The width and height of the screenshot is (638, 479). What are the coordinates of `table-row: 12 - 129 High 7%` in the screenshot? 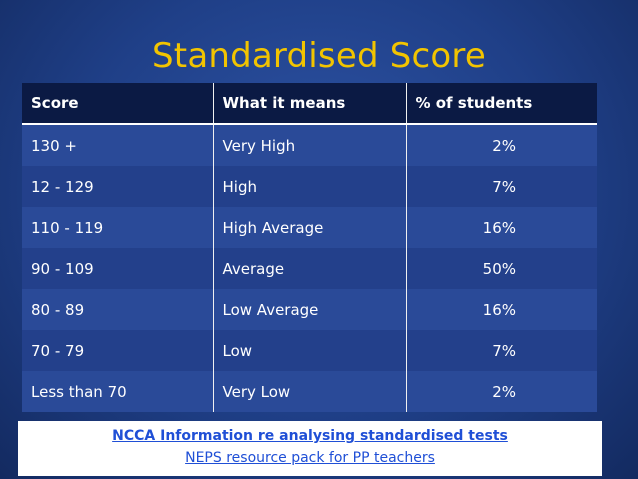 It's located at (309, 186).